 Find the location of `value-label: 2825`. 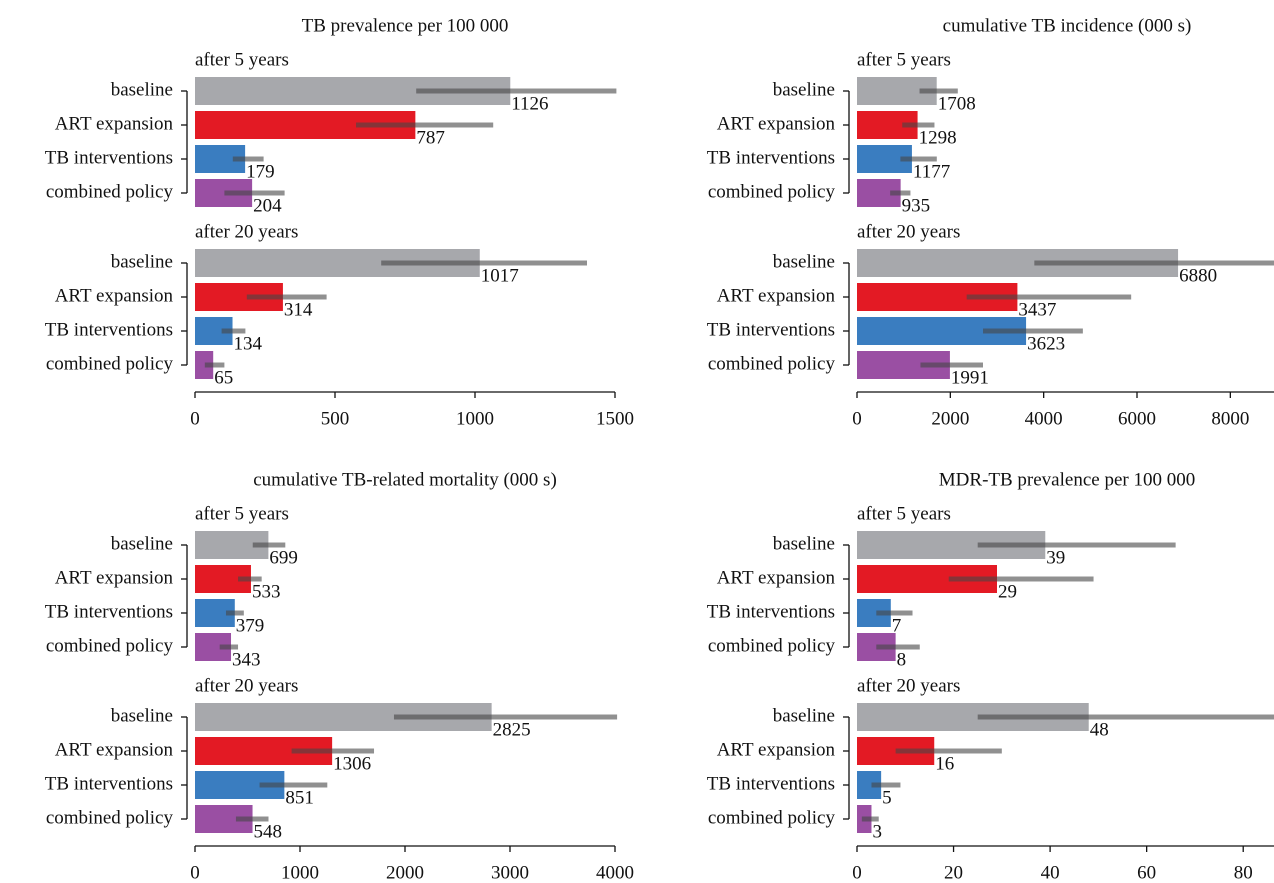

value-label: 2825 is located at coordinates (512, 729).